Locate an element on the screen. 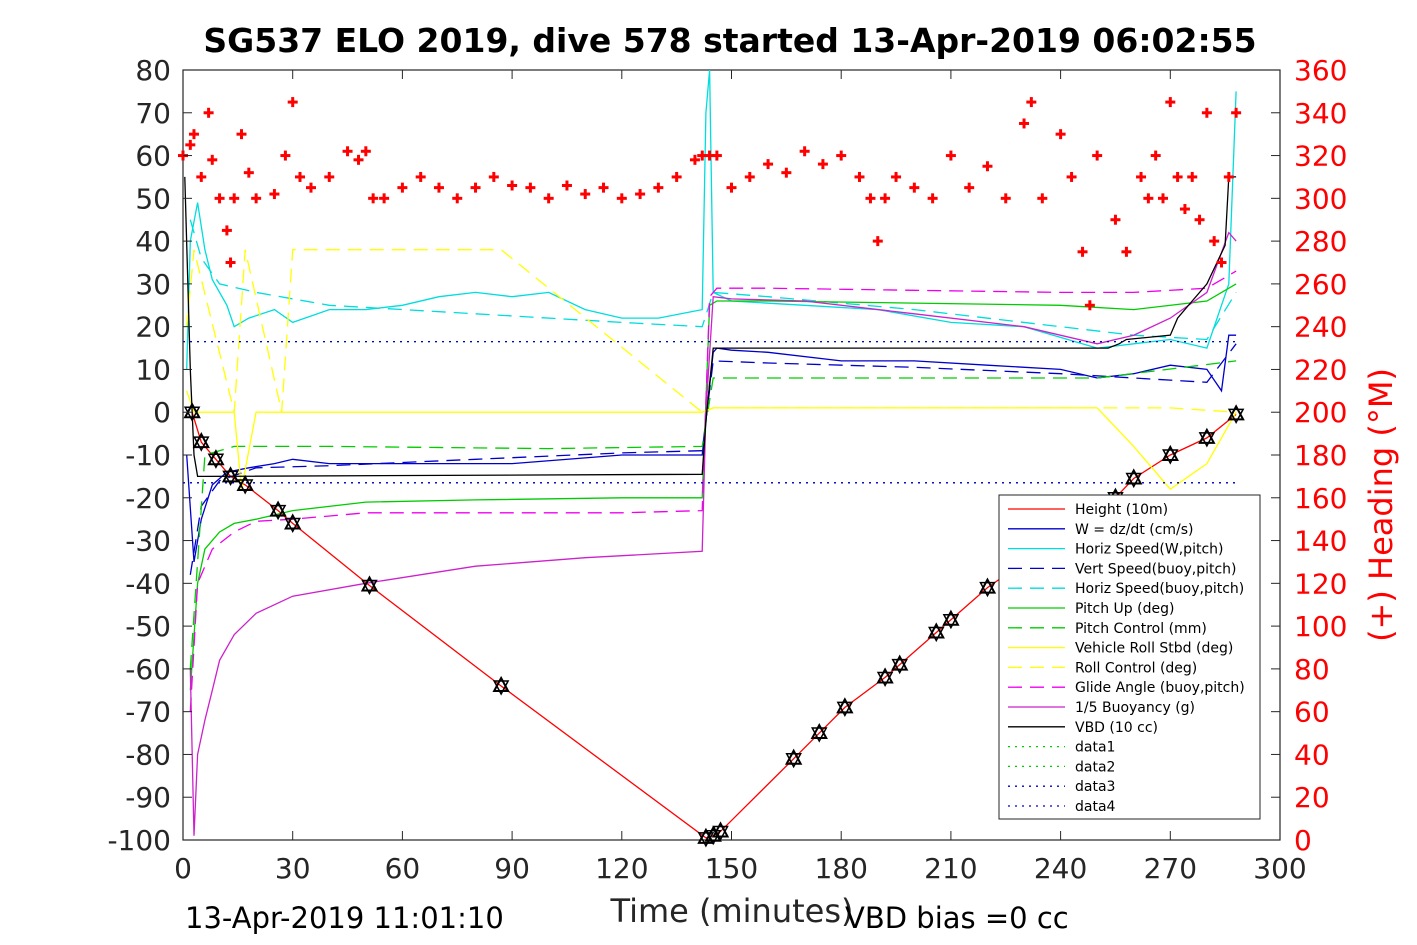 The width and height of the screenshot is (1417, 945). bottom-tick-label: 240 is located at coordinates (1060, 868).